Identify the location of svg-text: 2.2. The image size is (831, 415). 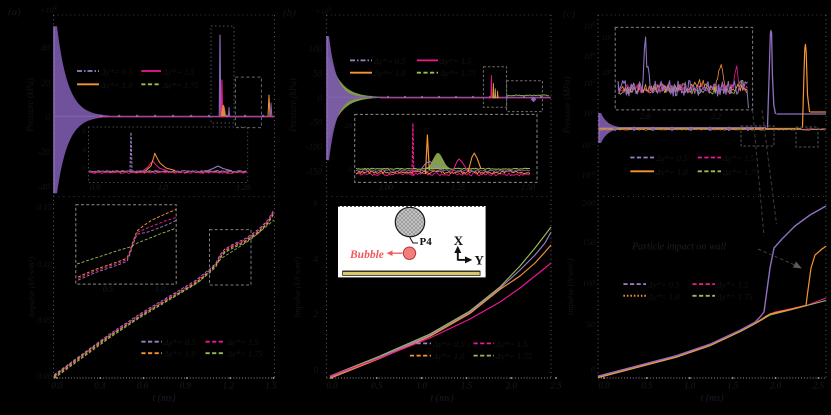
(716, 116).